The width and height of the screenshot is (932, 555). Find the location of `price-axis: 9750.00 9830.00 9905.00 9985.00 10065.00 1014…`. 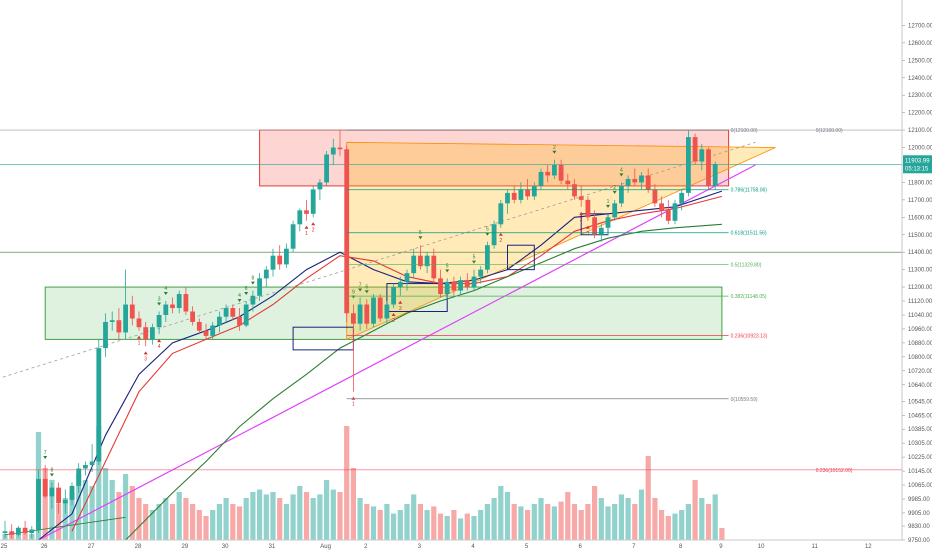

price-axis: 9750.00 9830.00 9905.00 9985.00 10065.00 1014… is located at coordinates (916, 272).